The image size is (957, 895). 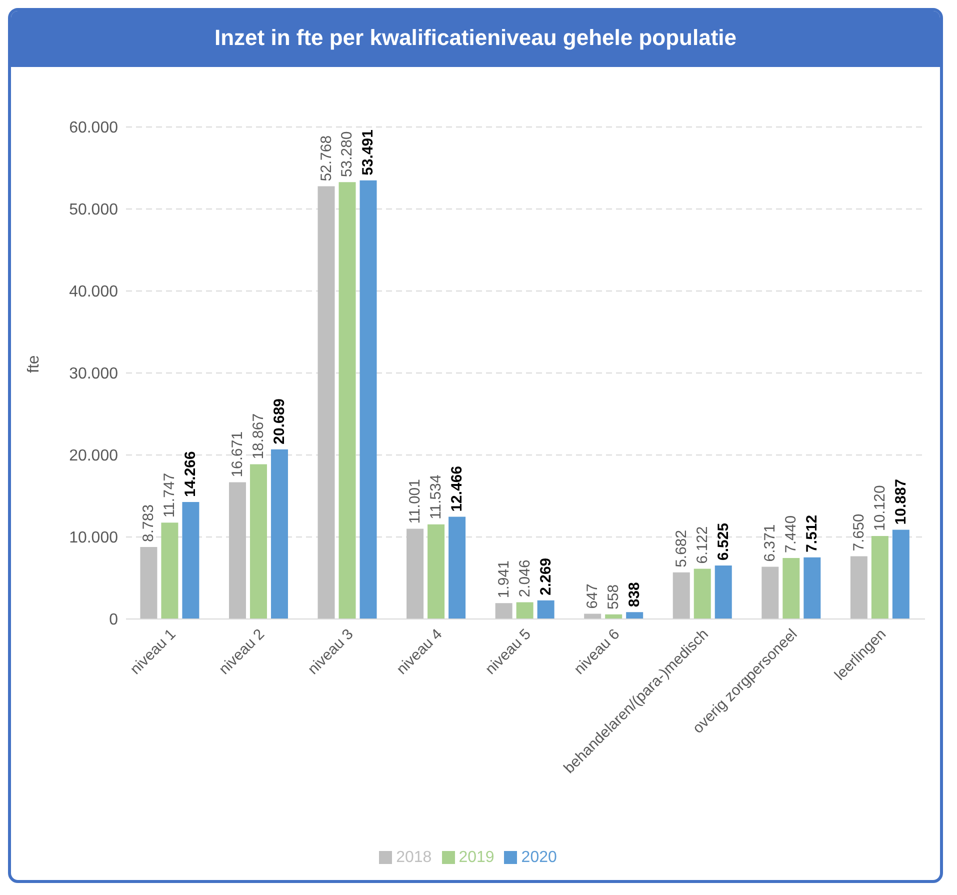 I want to click on data-label: 18.867, so click(x=258, y=436).